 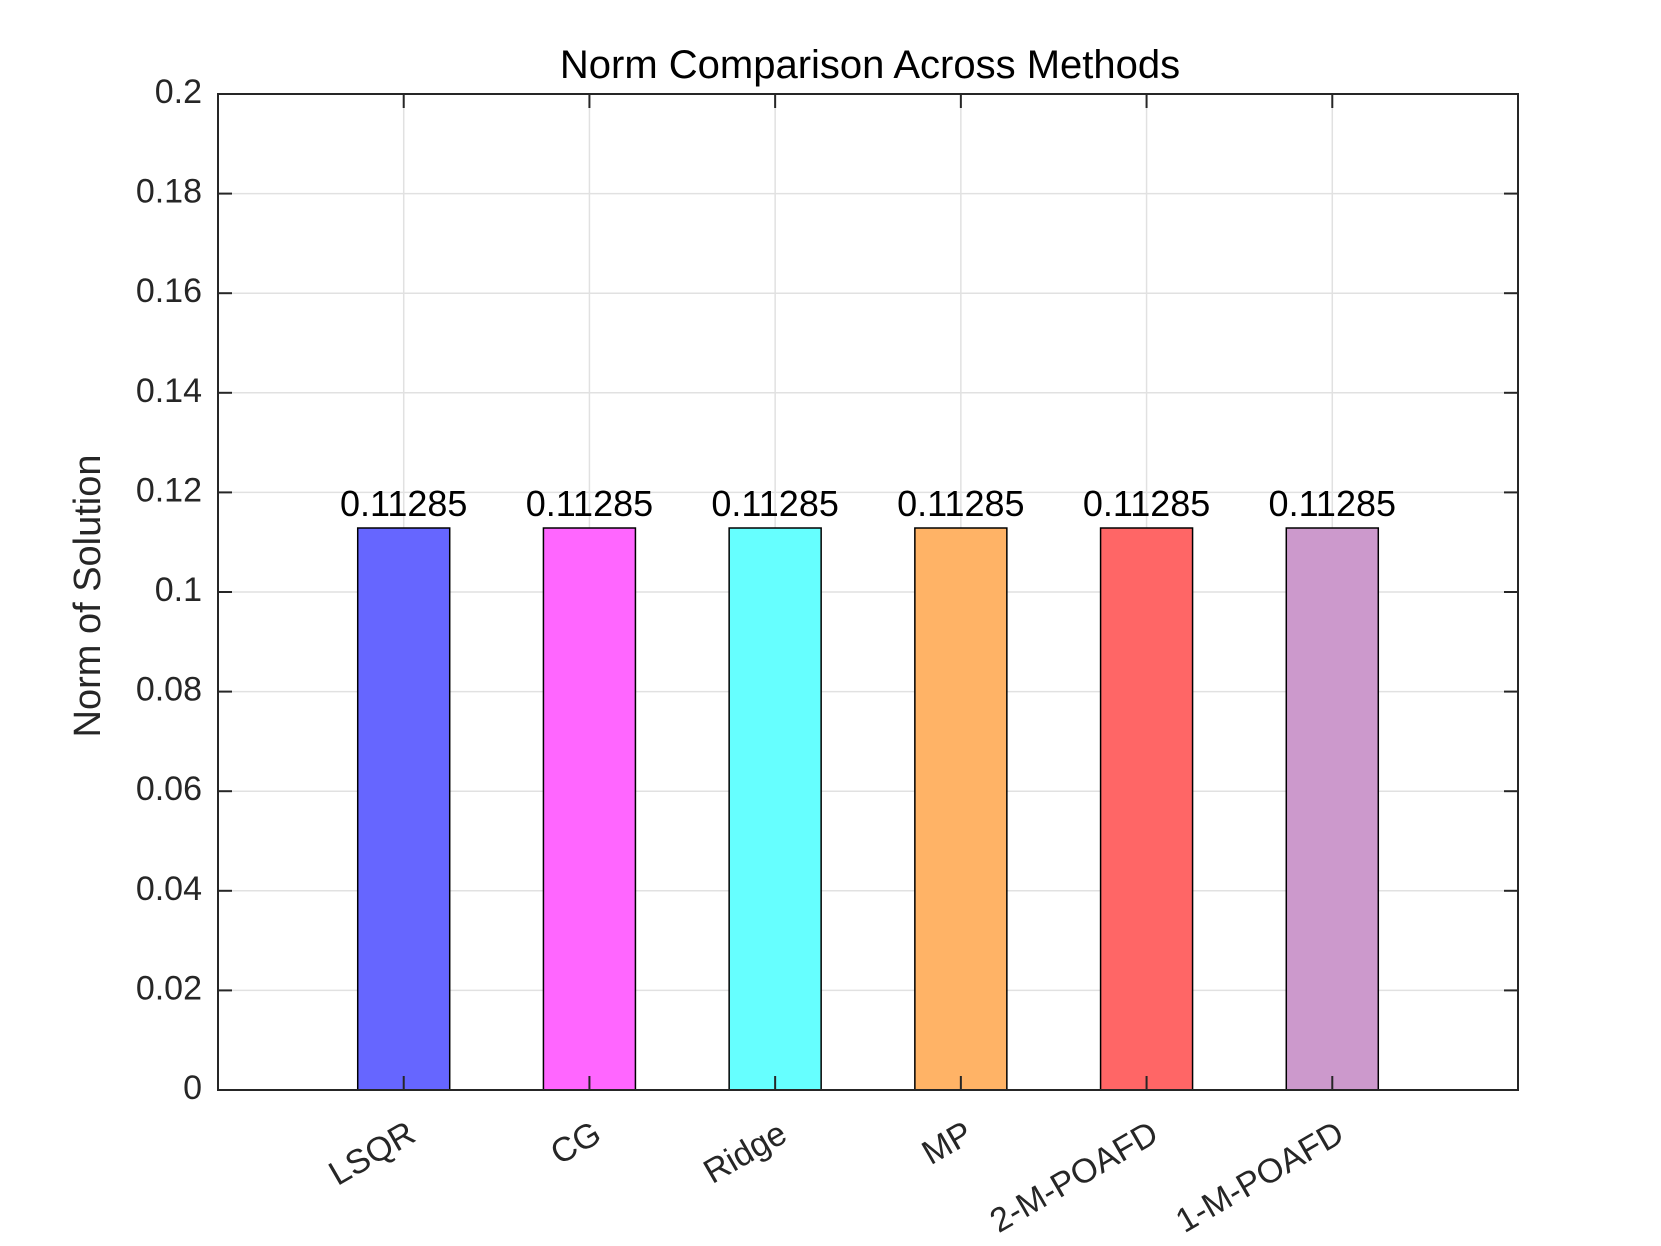 I want to click on bar-mp, so click(x=961, y=809).